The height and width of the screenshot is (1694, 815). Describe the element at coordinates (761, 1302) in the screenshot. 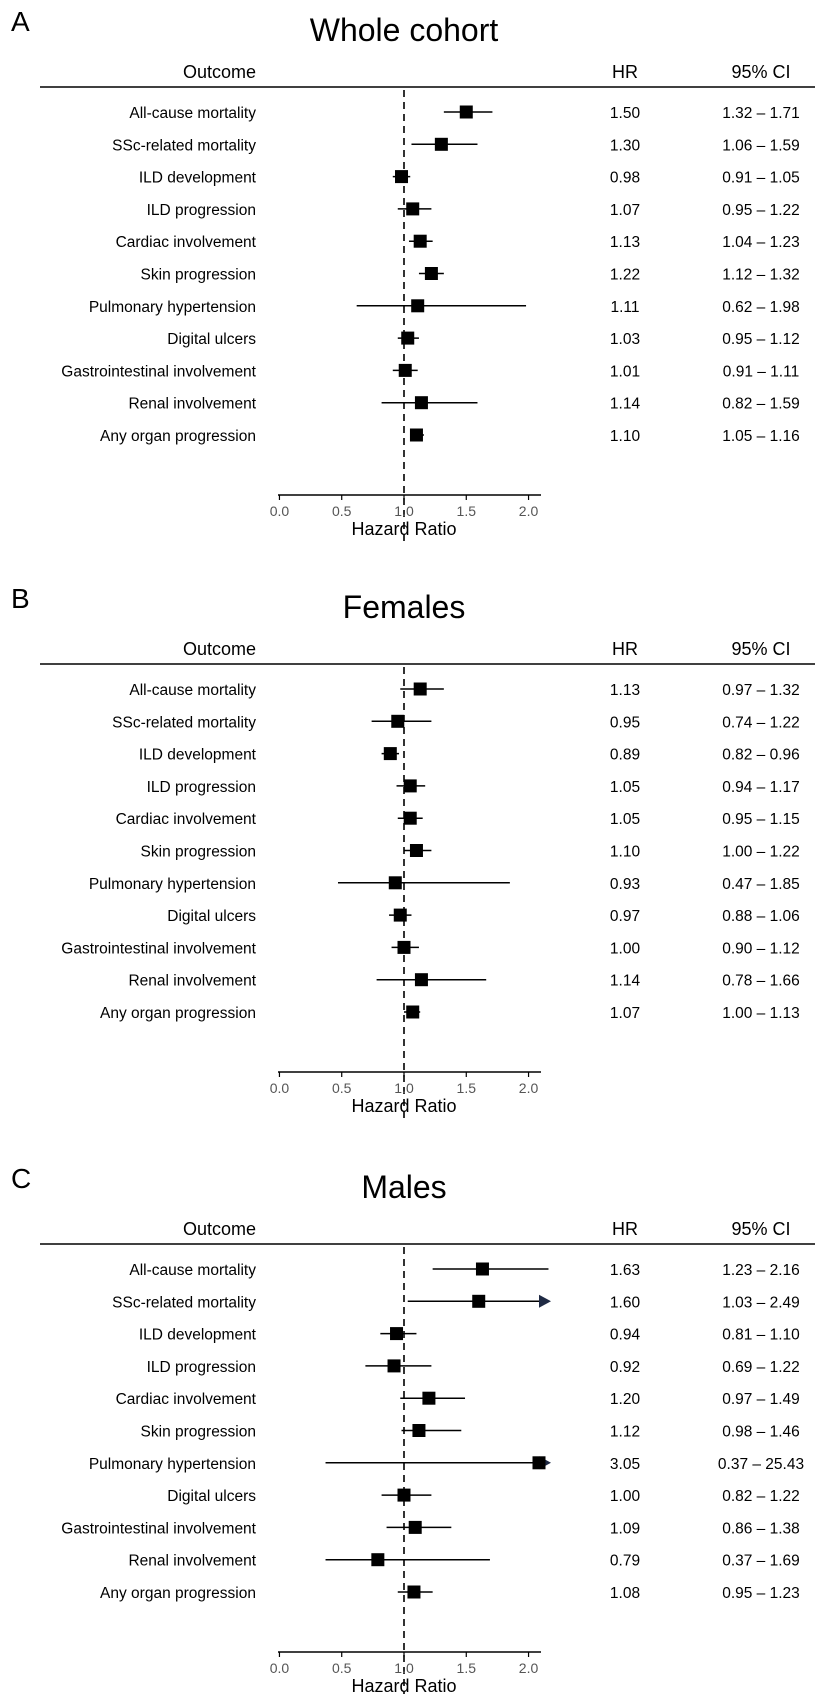

I see `row-ci-value: 1.03 – 2.49` at that location.